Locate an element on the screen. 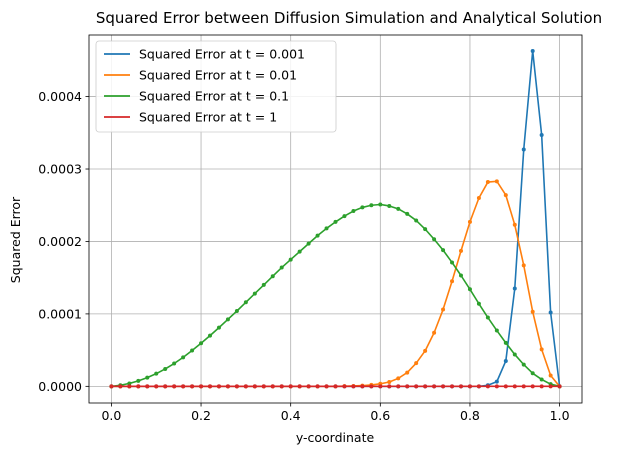 Image resolution: width=625 pixels, height=455 pixels. x-tick-label: 0.8 is located at coordinates (470, 415).